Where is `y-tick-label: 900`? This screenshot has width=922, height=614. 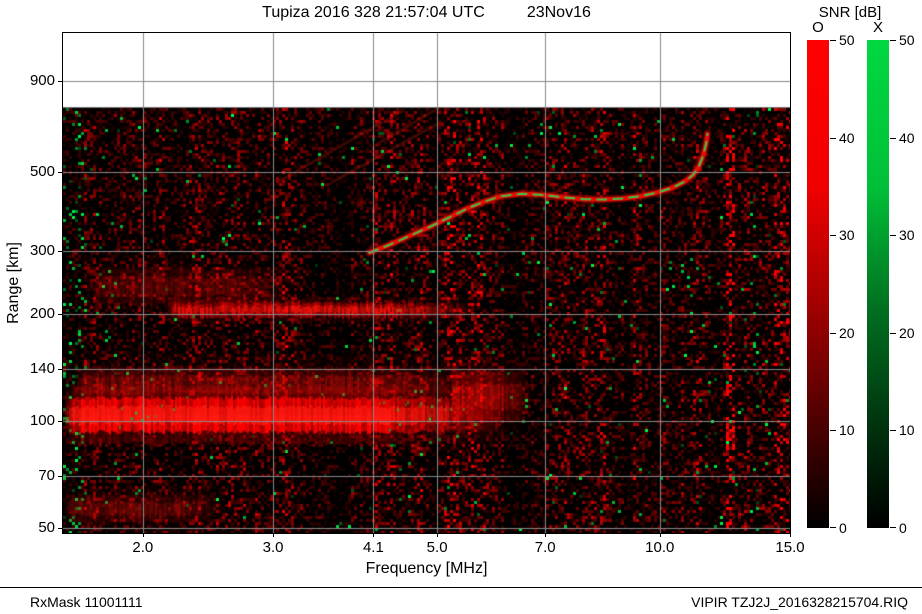
y-tick-label: 900 is located at coordinates (42, 81).